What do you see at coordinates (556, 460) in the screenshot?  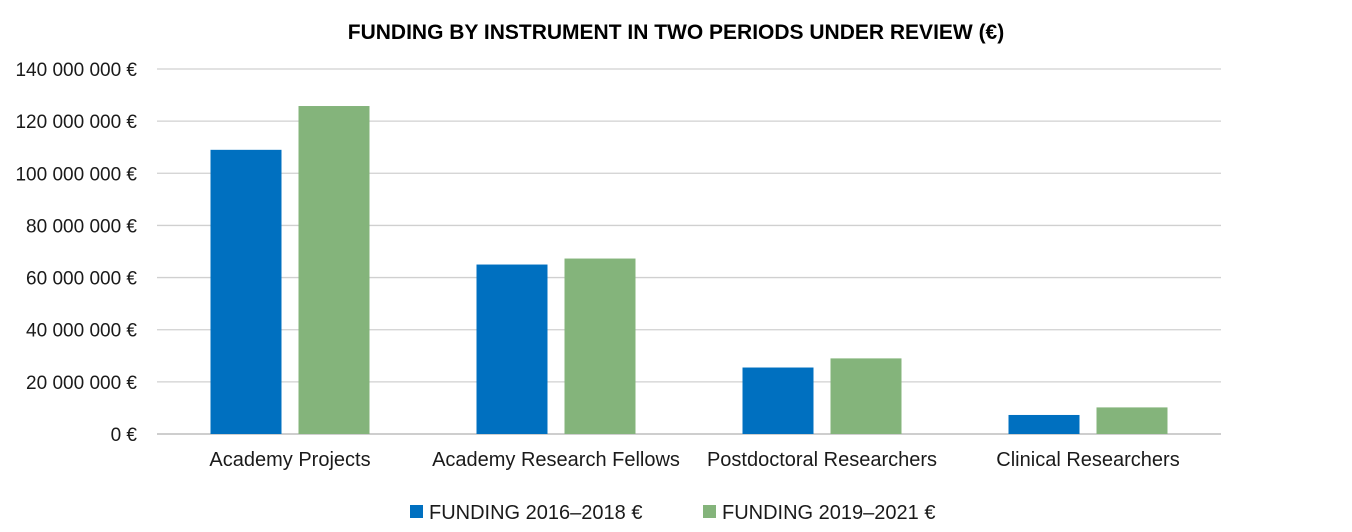 I see `category-label: Academy Research Fellows` at bounding box center [556, 460].